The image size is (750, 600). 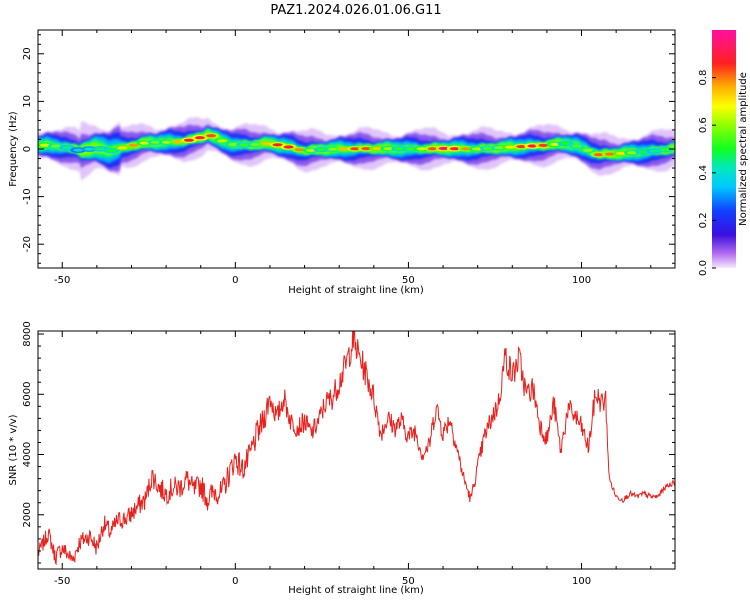 I want to click on spectrogram-x-tick-label: 100, so click(x=581, y=280).